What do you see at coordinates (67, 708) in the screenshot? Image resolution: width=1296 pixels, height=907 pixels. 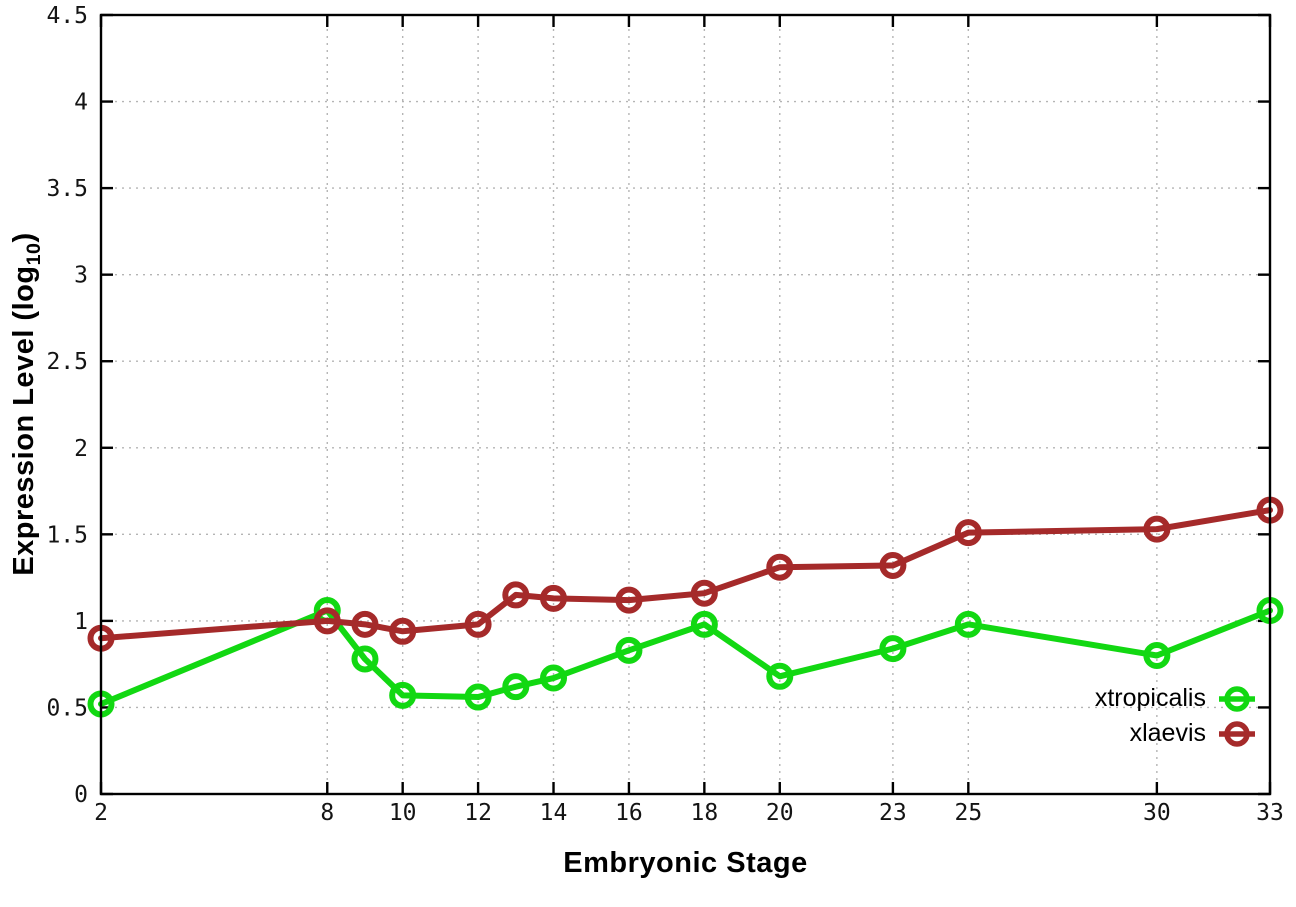 I see `y-tick-label: 0.5` at bounding box center [67, 708].